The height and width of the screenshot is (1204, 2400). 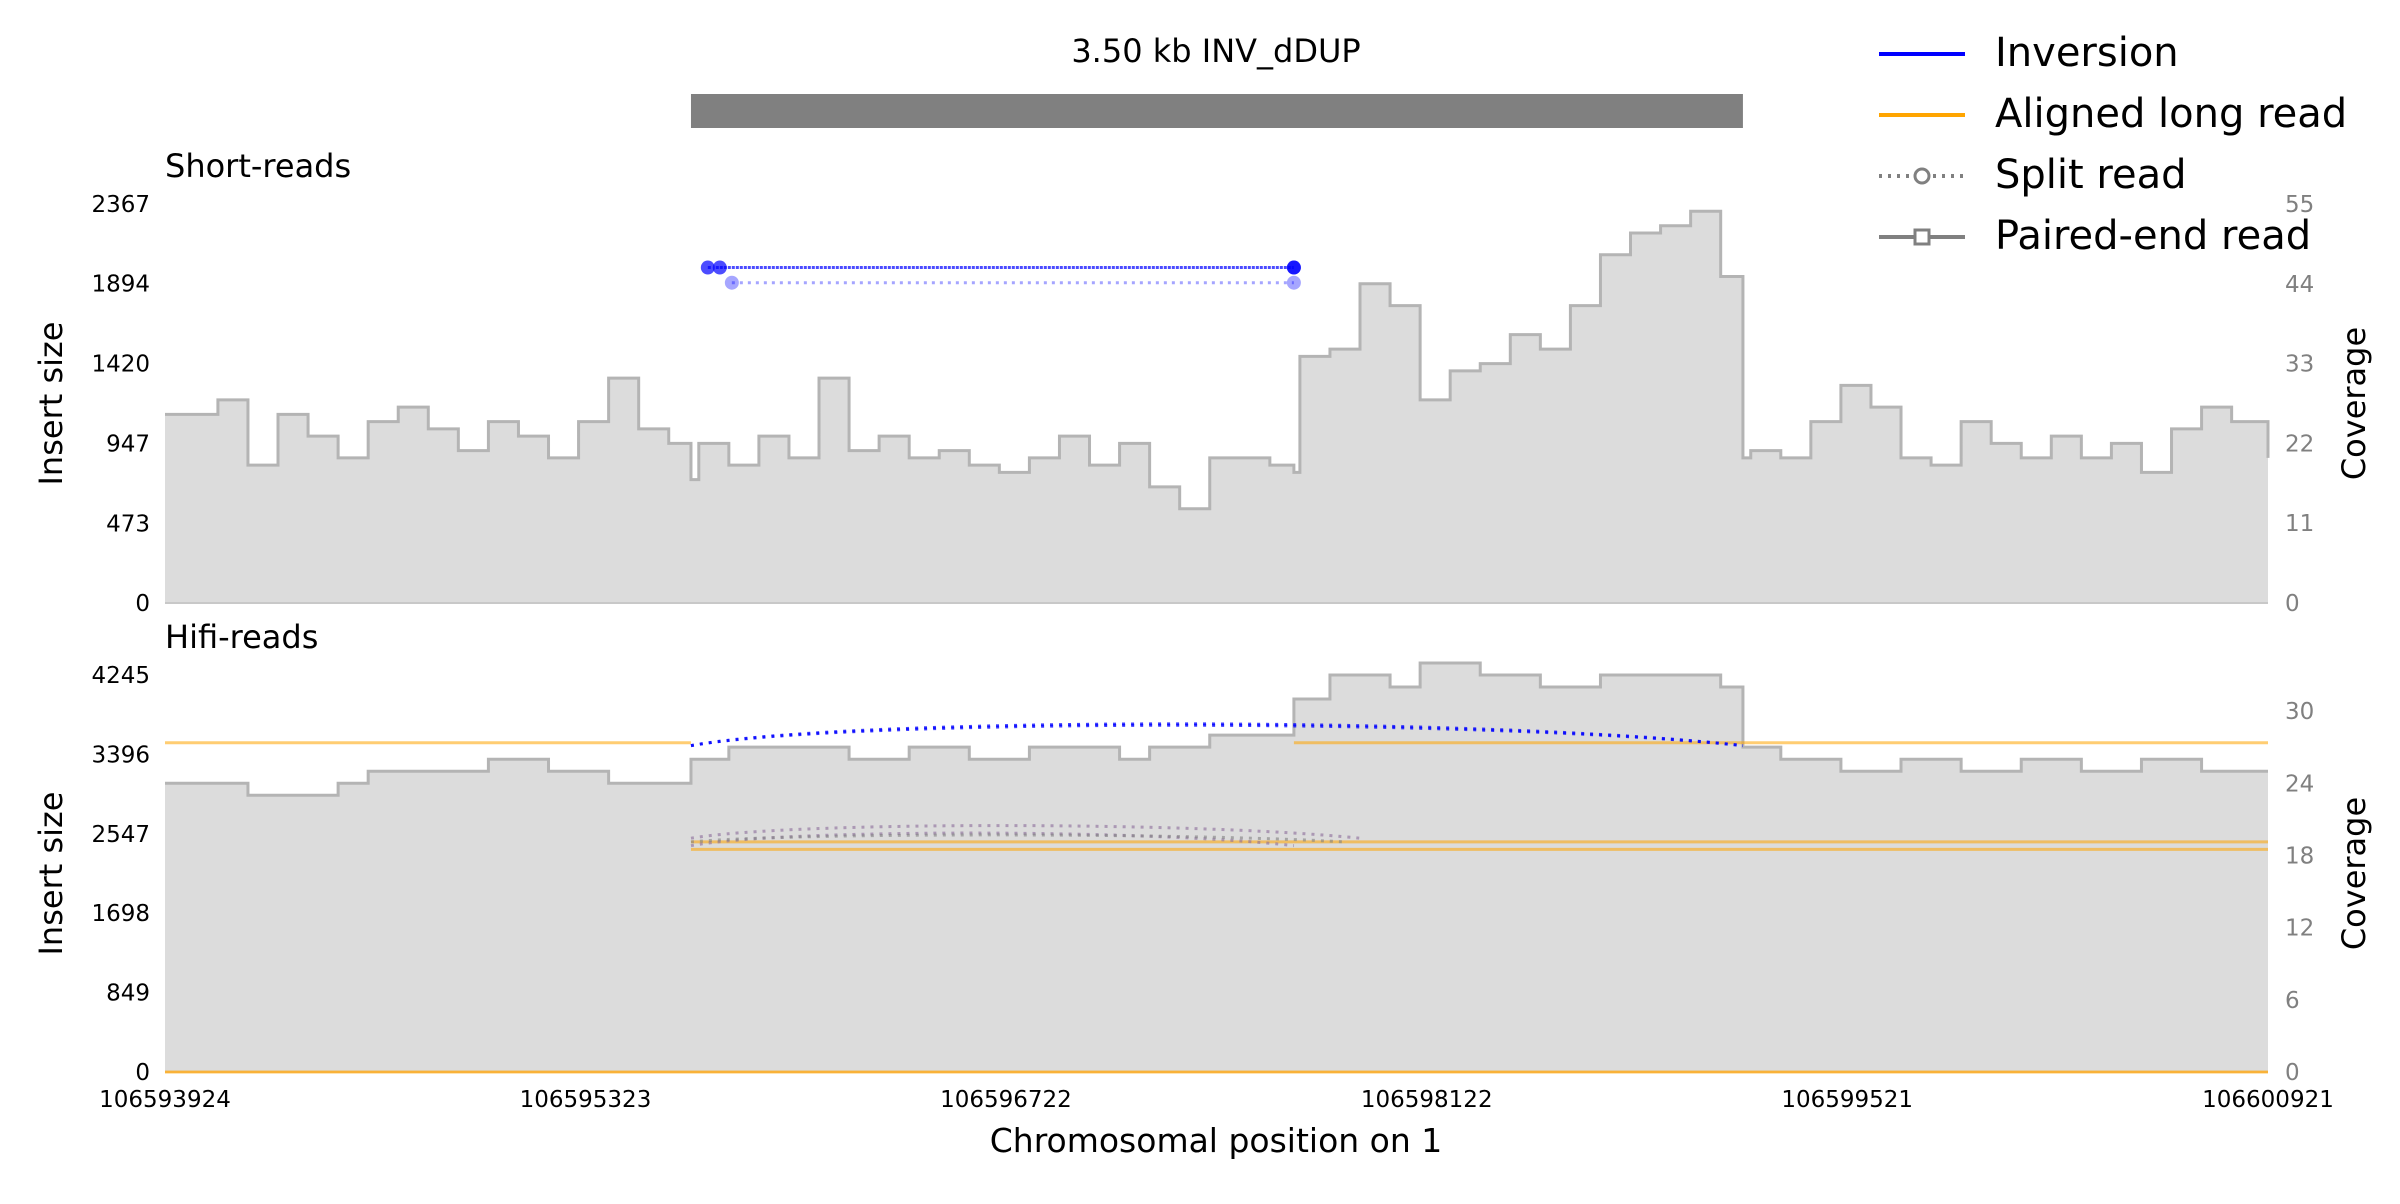 What do you see at coordinates (1006, 1100) in the screenshot?
I see `x-tick-label: 106596722` at bounding box center [1006, 1100].